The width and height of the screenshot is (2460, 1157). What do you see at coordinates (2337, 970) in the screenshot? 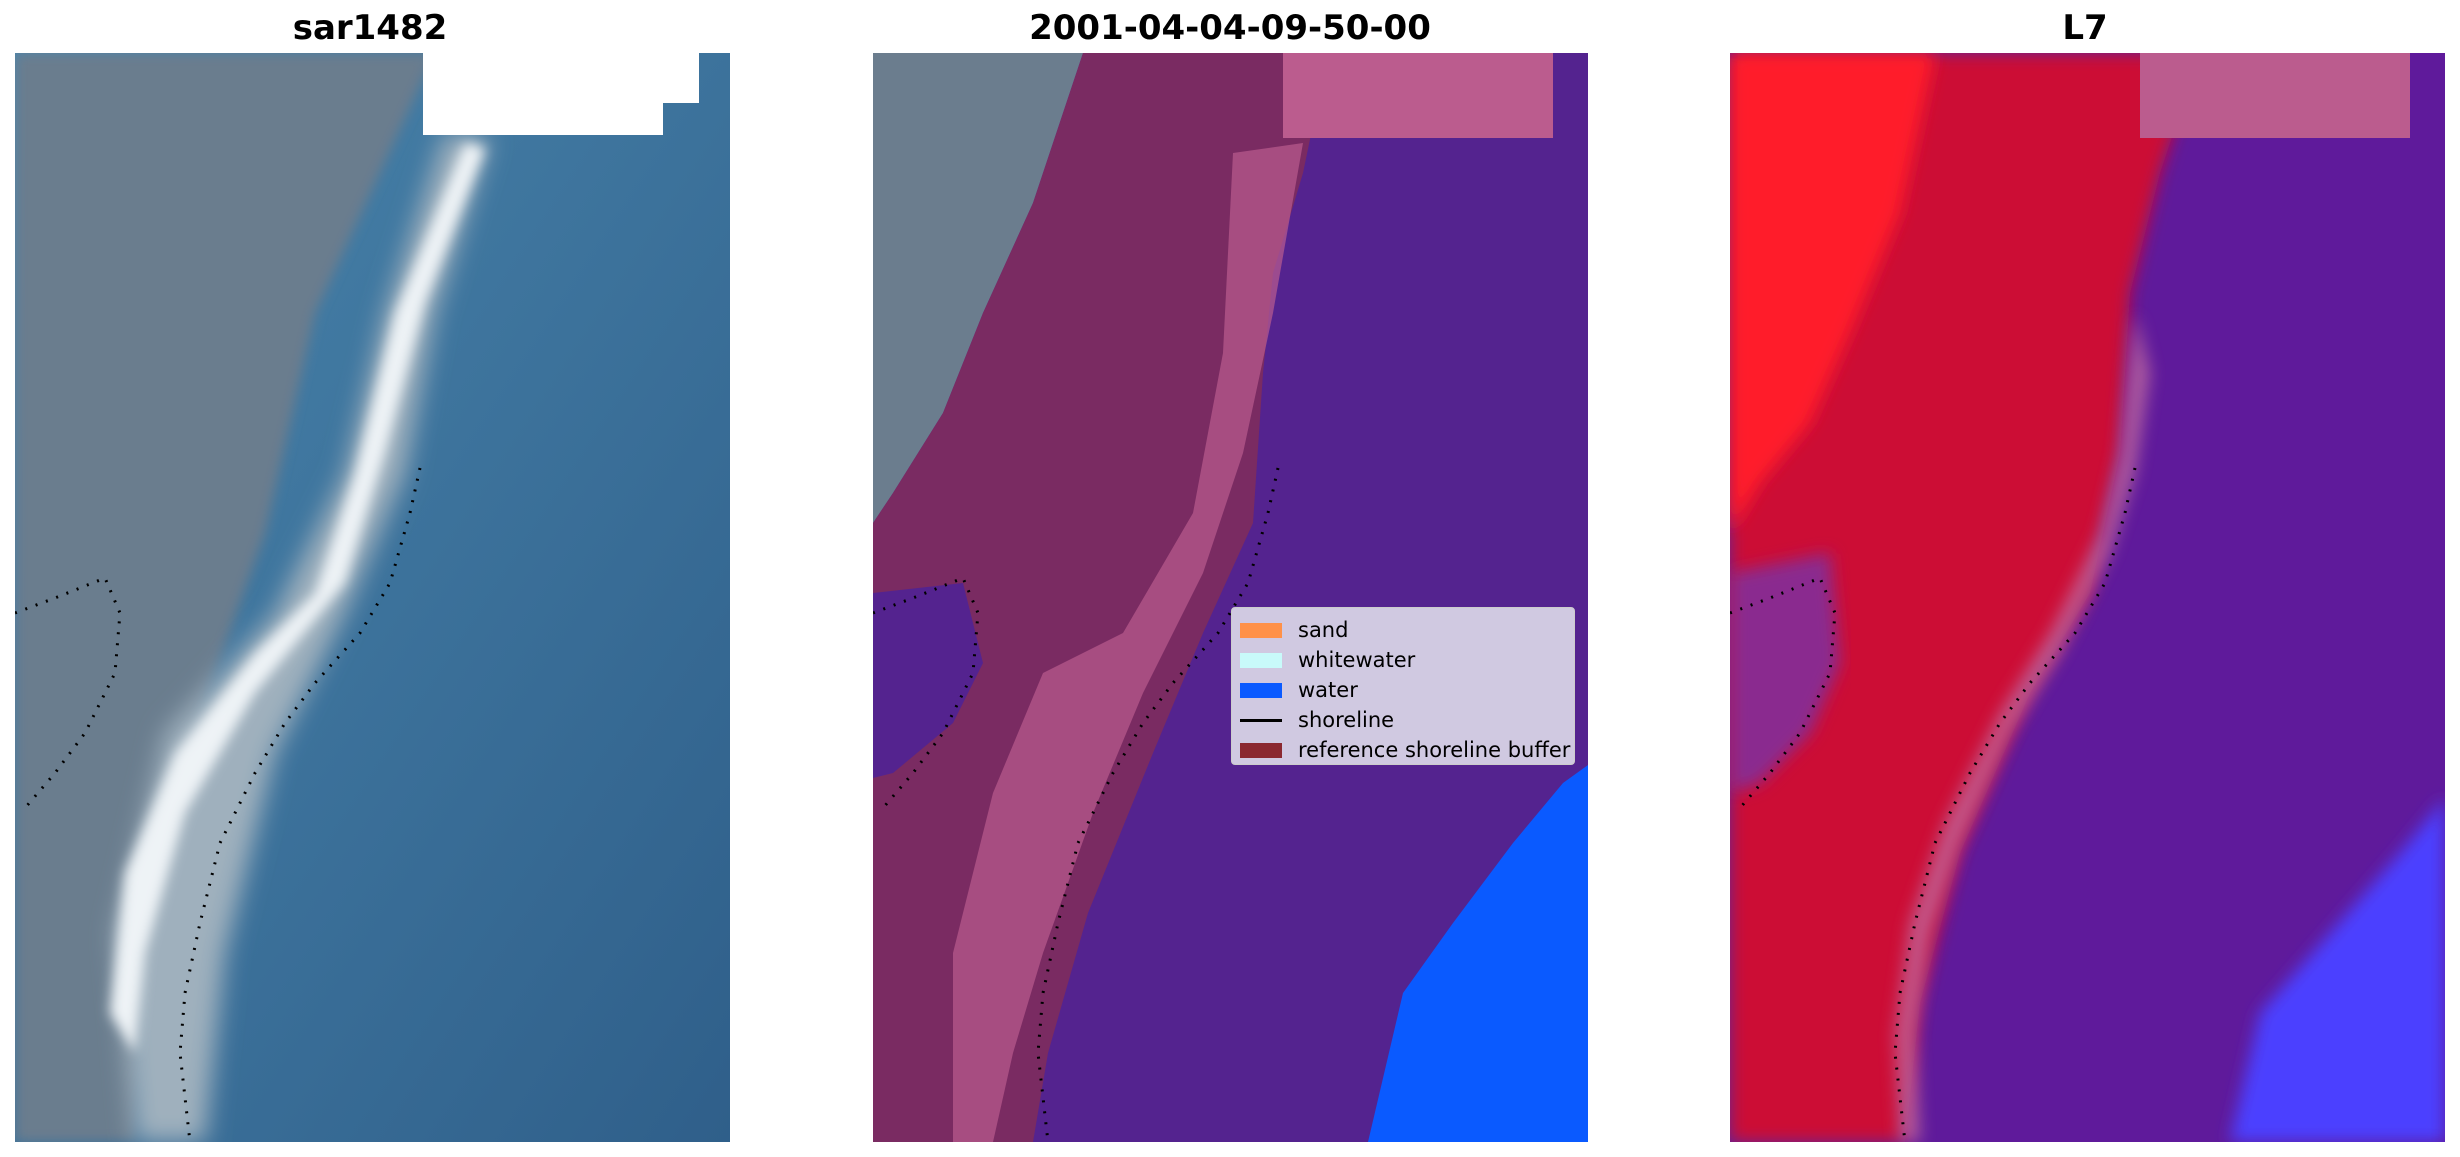
I see `blue-water-area` at bounding box center [2337, 970].